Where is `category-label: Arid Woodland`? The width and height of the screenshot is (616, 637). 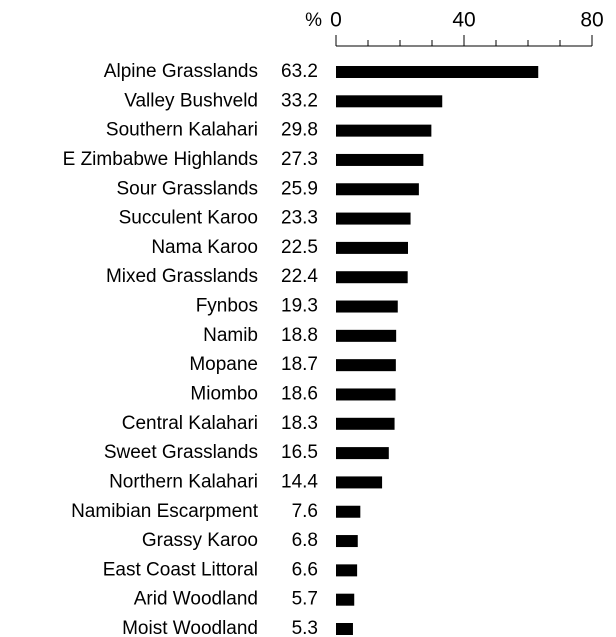 category-label: Arid Woodland is located at coordinates (196, 599).